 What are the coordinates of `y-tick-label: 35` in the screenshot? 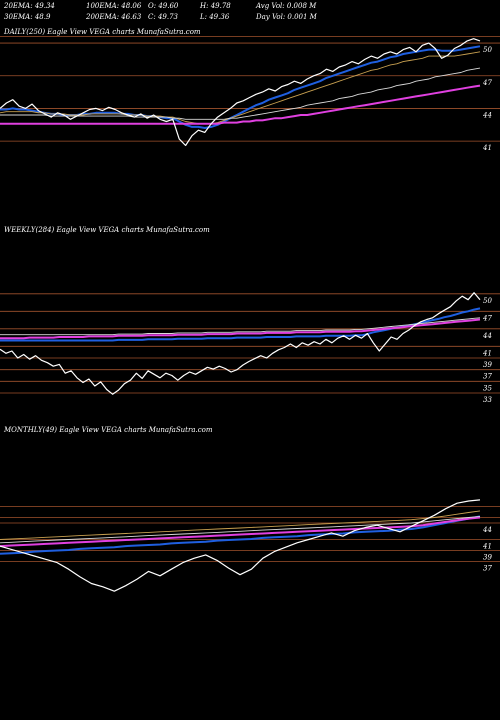 It's located at (487, 388).